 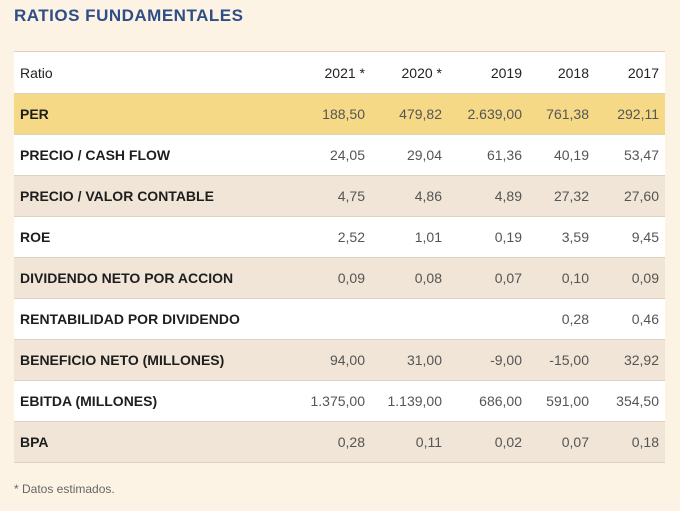 I want to click on table-row-roe: ROE 2,52 1,01 0,19 3,59 9,45, so click(x=339, y=237).